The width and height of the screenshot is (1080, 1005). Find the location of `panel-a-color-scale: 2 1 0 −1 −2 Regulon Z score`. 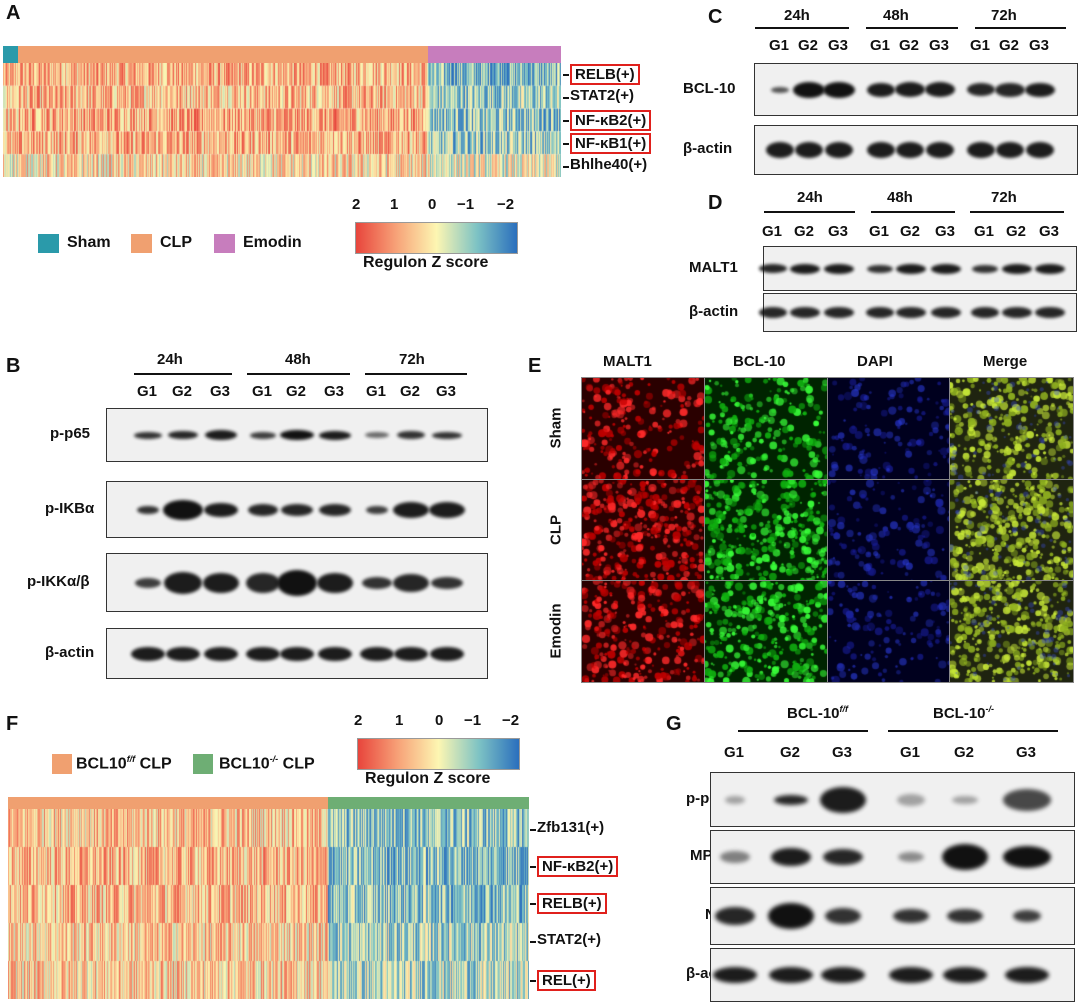

panel-a-color-scale: 2 1 0 −1 −2 Regulon Z score is located at coordinates (436, 236).